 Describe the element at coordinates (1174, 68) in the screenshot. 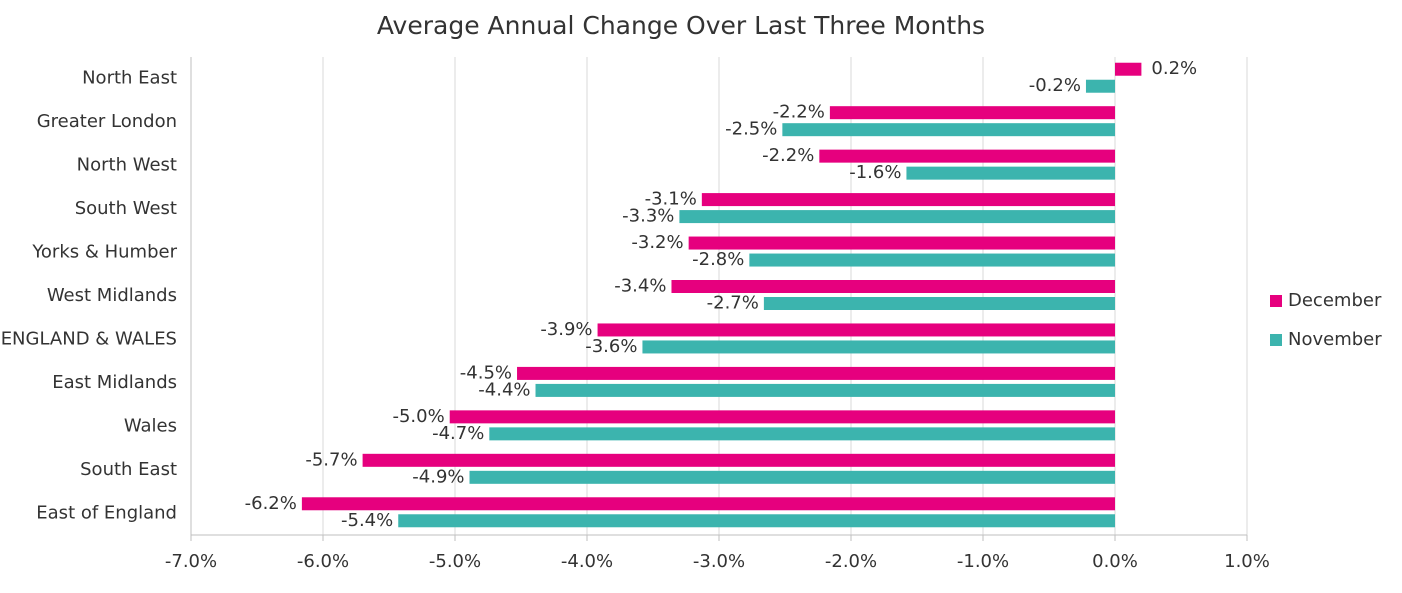

I see `value-label: 0.2%` at that location.